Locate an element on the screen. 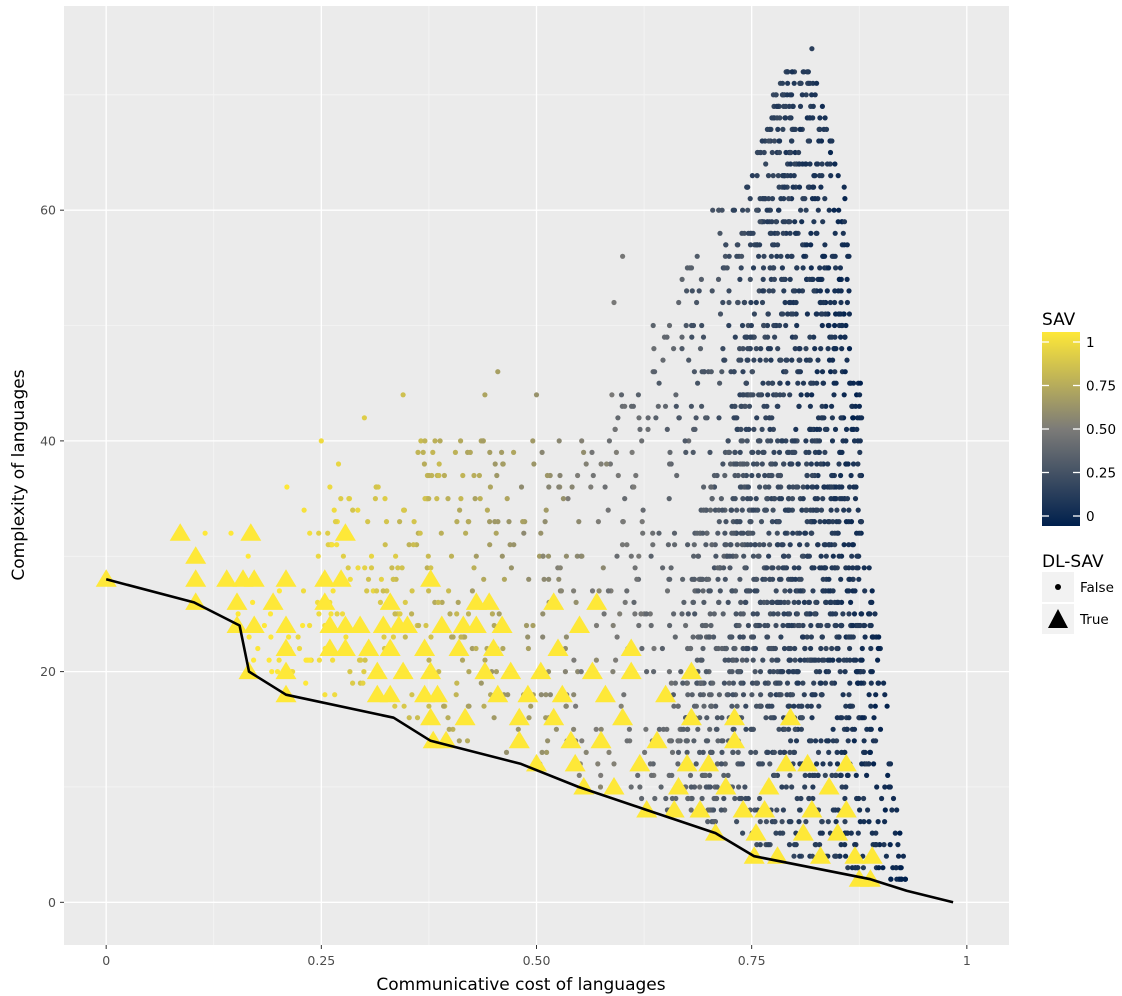 This screenshot has width=1122, height=996. x-tick-label: 1 is located at coordinates (967, 960).